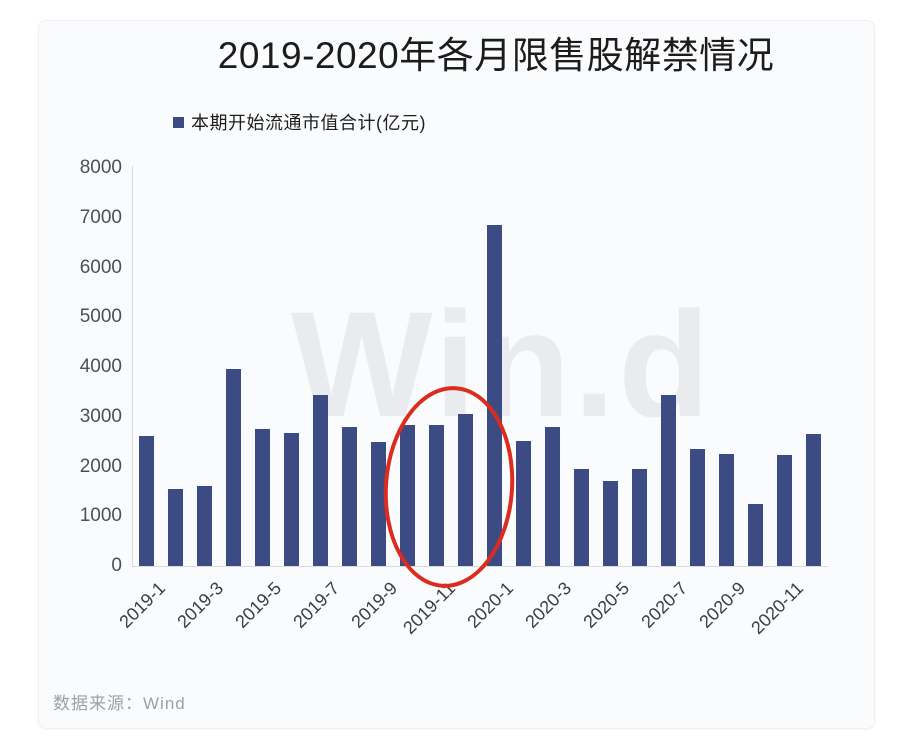 This screenshot has height=744, width=909. What do you see at coordinates (100, 217) in the screenshot?
I see `y-axis-tick-label: 7000` at bounding box center [100, 217].